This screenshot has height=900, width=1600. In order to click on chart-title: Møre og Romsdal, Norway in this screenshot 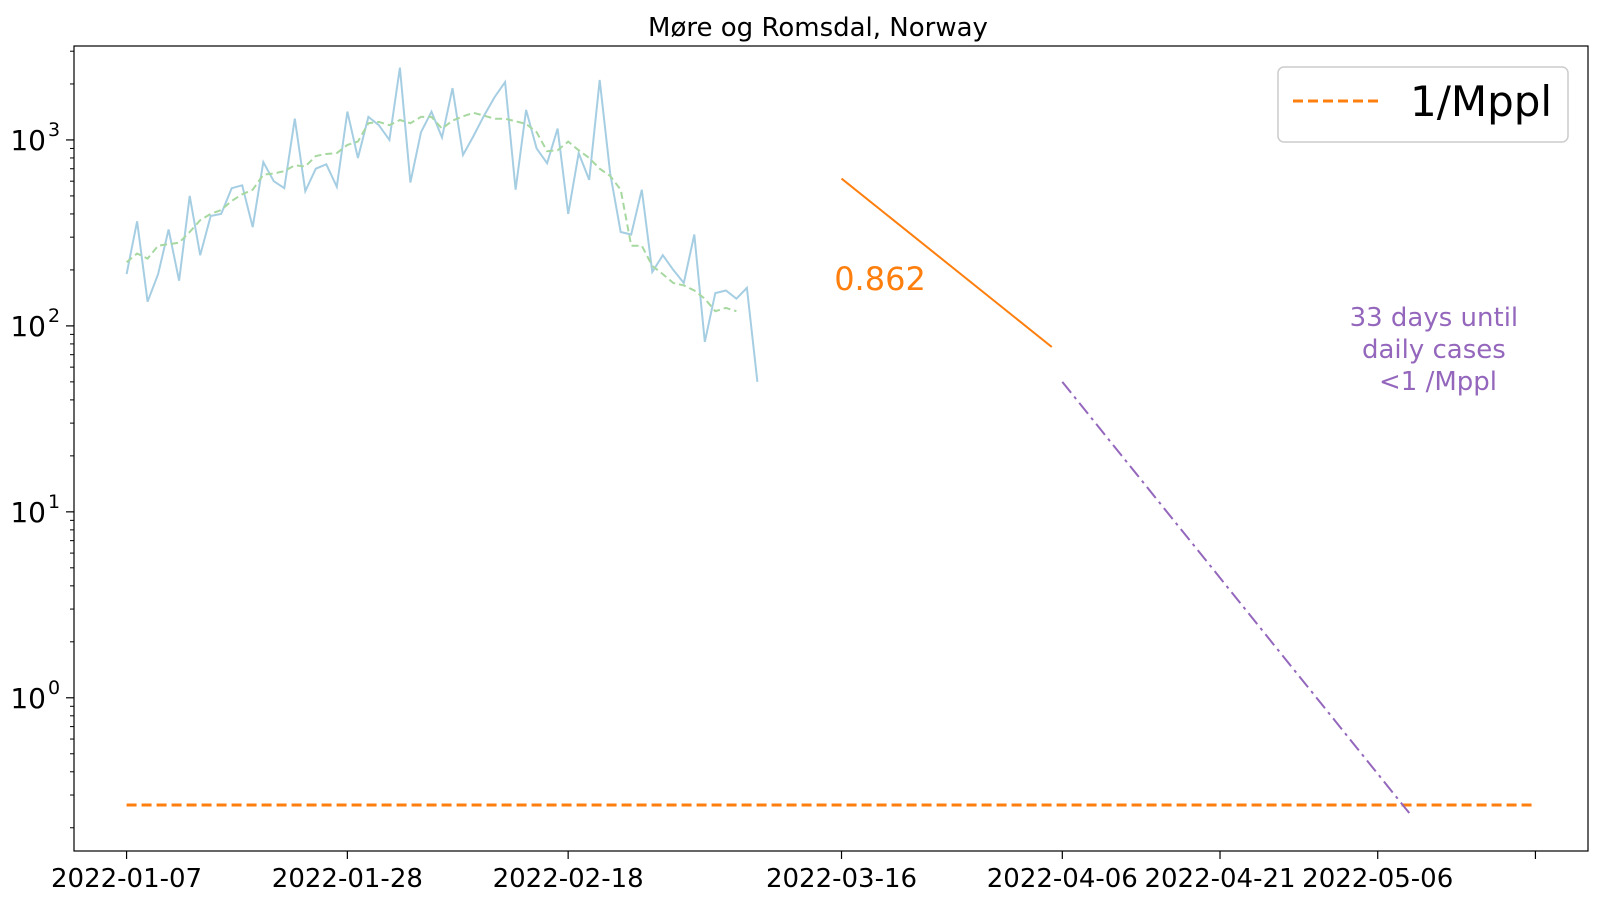, I will do `click(818, 28)`.